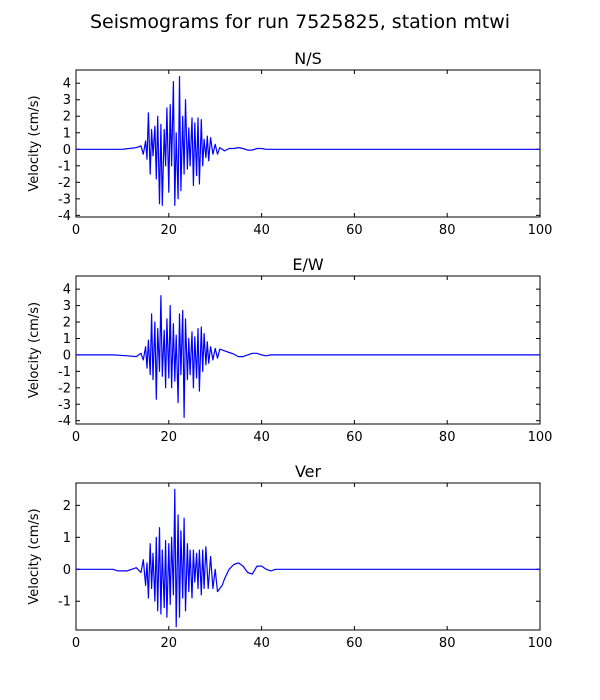 Image resolution: width=600 pixels, height=700 pixels. I want to click on trace-line-ew, so click(308, 356).